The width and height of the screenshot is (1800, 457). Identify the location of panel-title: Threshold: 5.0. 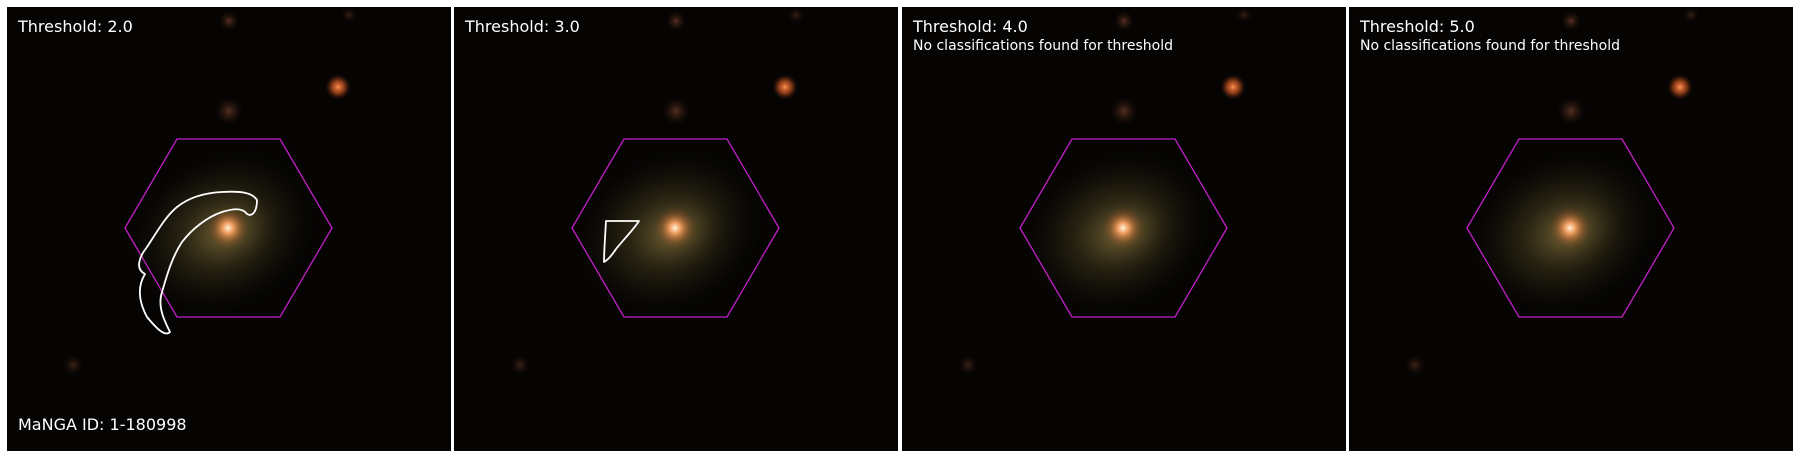
(1417, 26).